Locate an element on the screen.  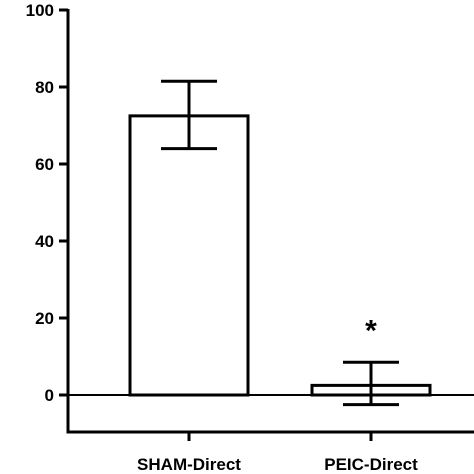
x-axis: SHAM-Direct PEIC-Direct is located at coordinates (270, 434).